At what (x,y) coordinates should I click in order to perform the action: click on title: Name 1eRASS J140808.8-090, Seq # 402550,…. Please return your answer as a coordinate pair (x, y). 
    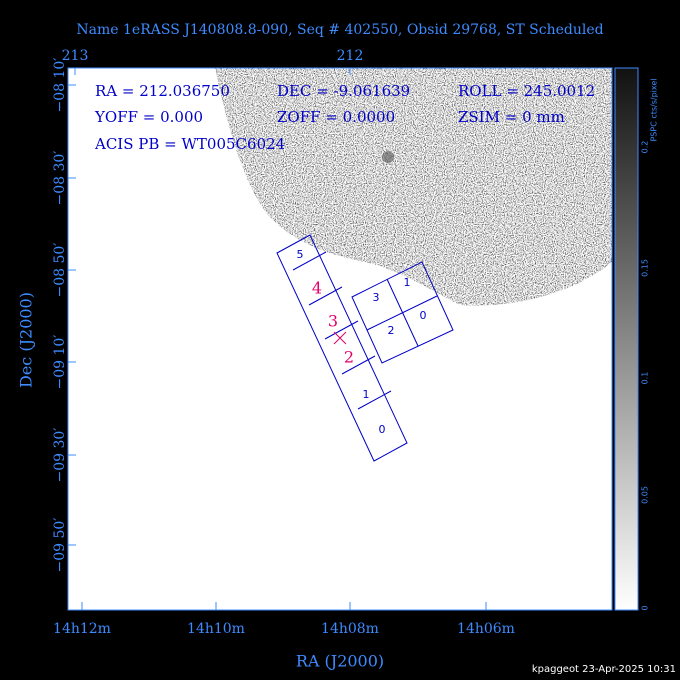
    Looking at the image, I should click on (339, 30).